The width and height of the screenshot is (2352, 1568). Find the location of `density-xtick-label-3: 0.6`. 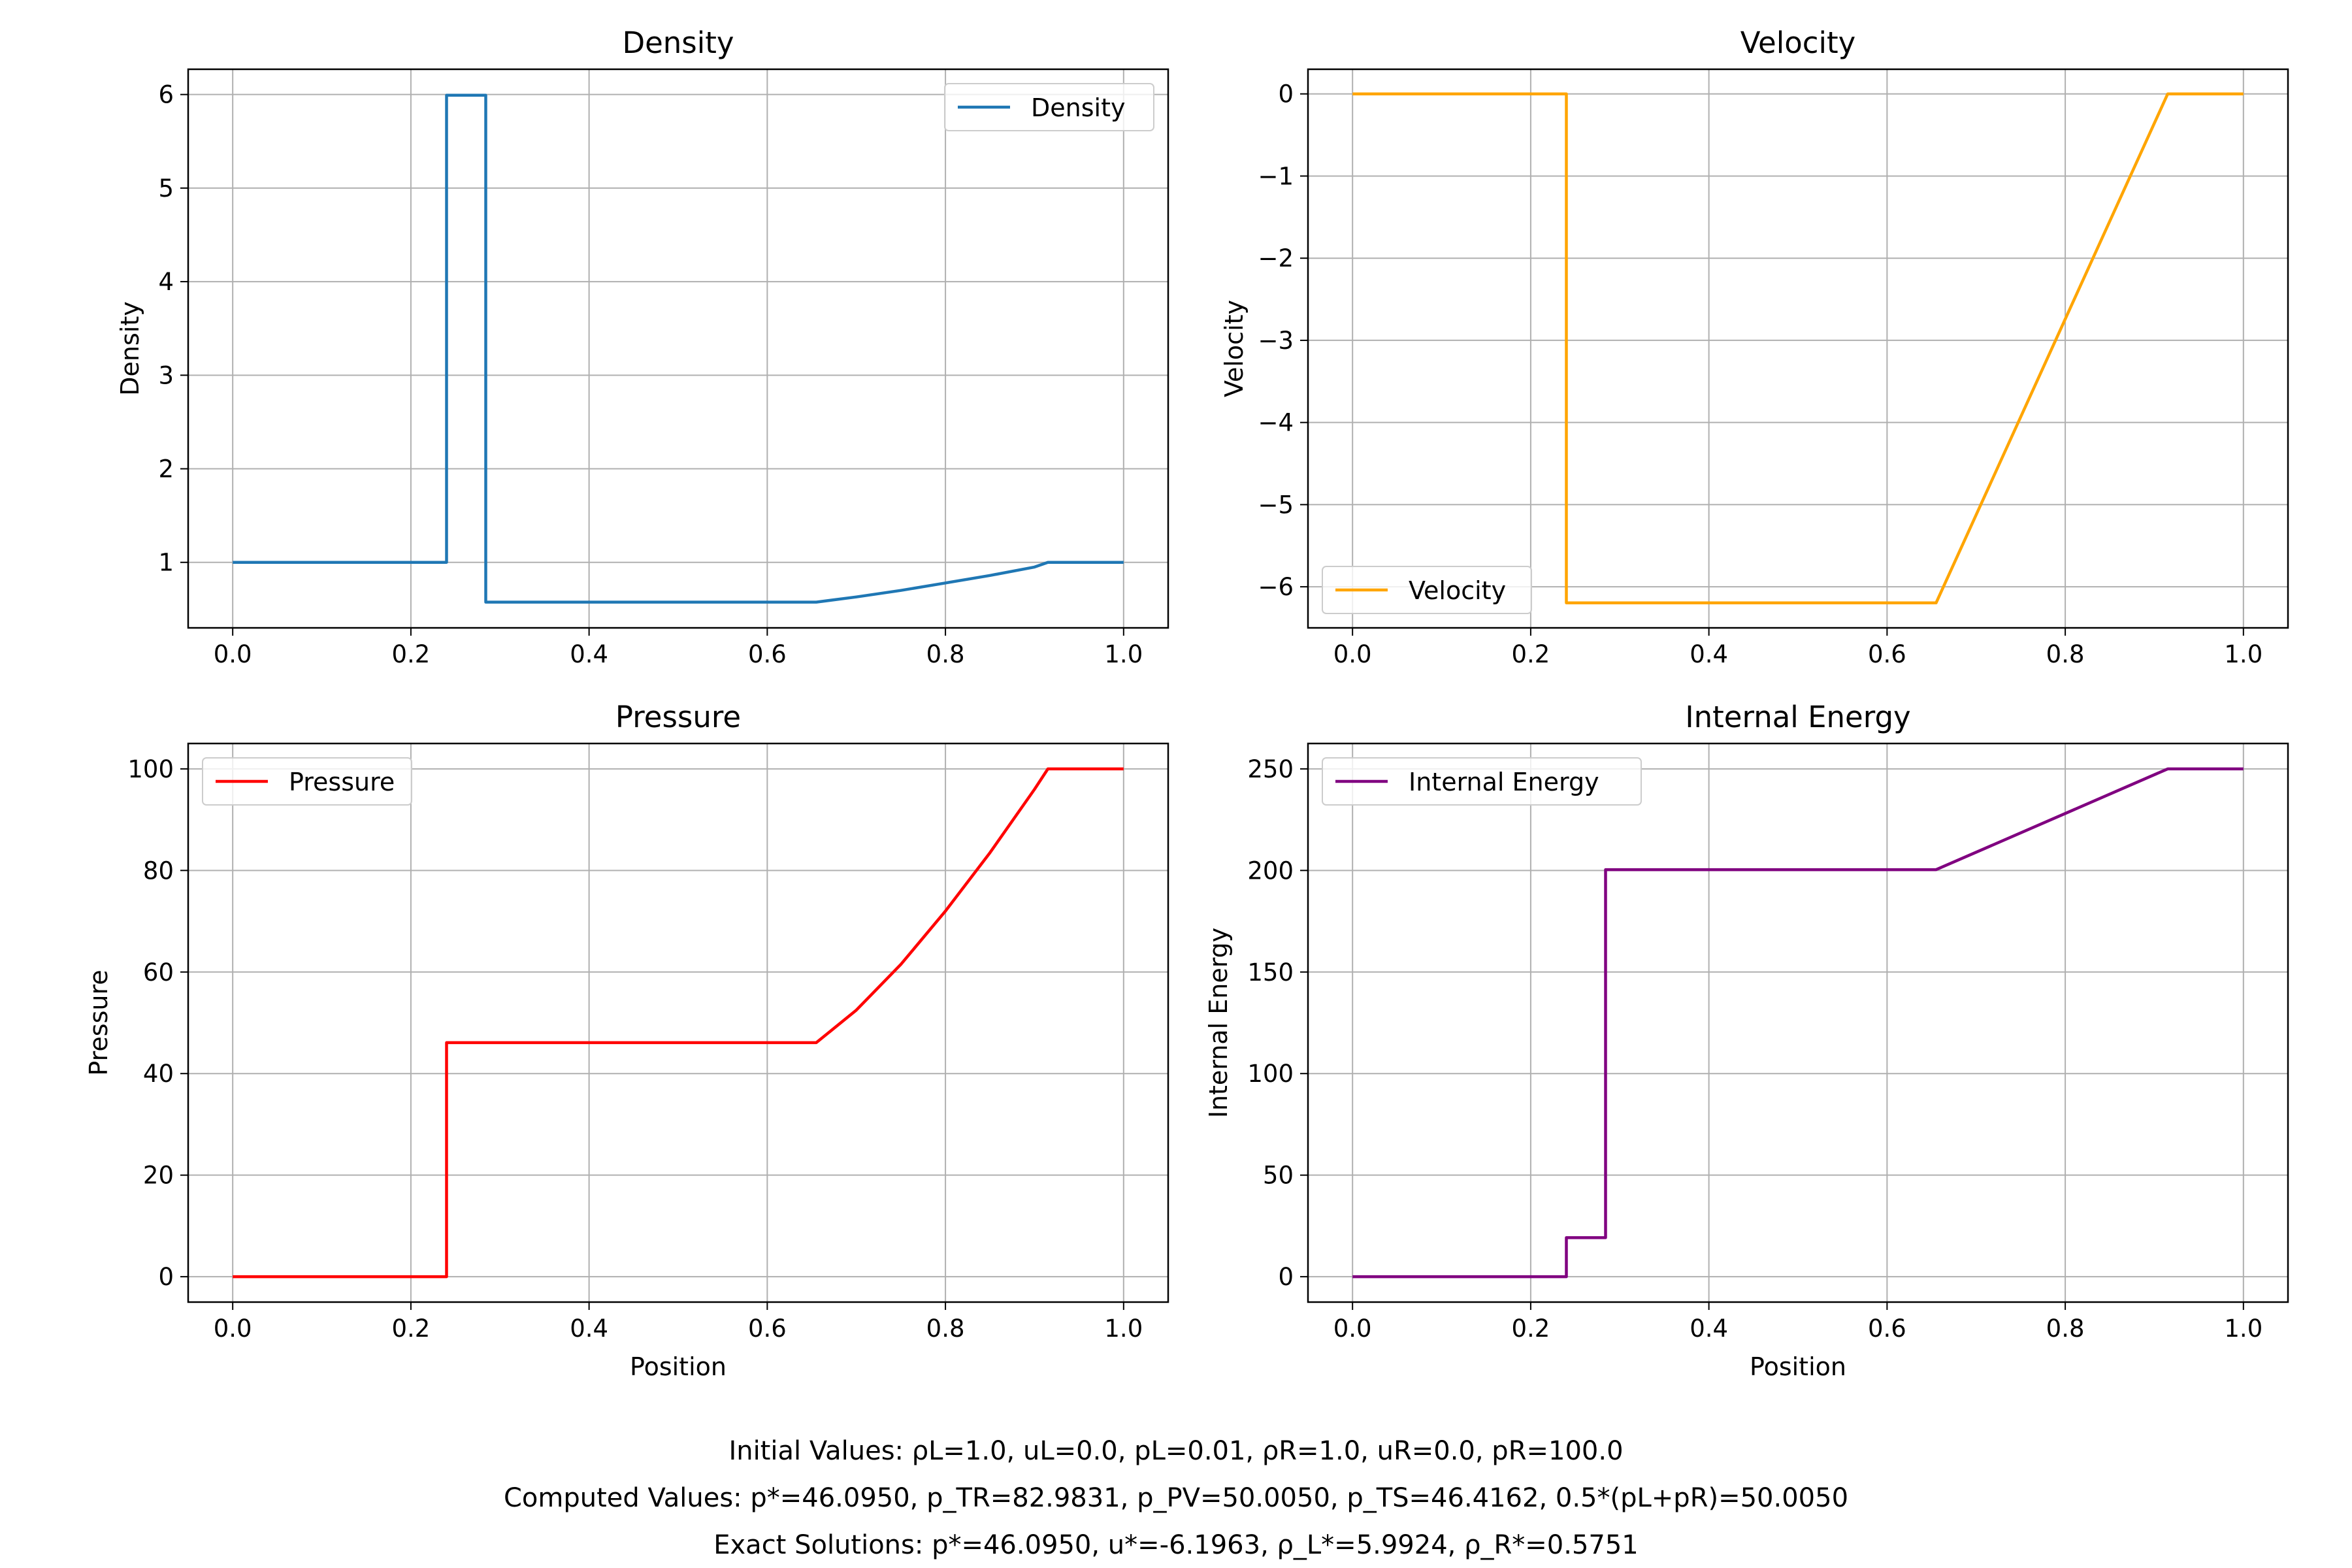

density-xtick-label-3: 0.6 is located at coordinates (767, 654).